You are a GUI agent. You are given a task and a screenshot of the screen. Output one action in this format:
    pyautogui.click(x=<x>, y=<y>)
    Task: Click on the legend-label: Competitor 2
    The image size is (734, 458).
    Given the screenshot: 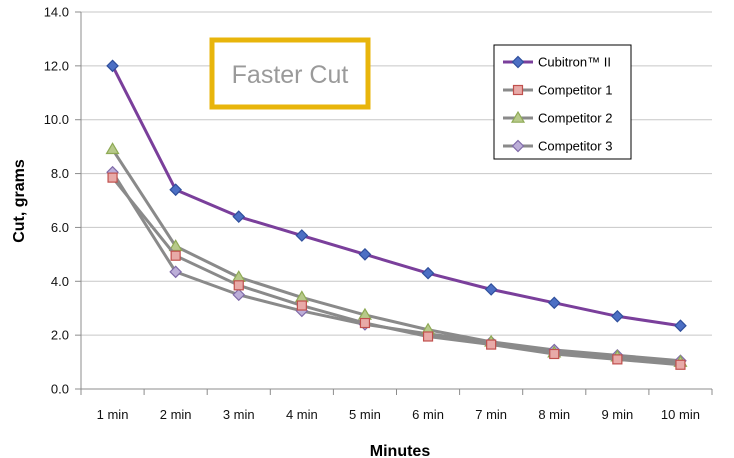 What is the action you would take?
    pyautogui.click(x=575, y=118)
    